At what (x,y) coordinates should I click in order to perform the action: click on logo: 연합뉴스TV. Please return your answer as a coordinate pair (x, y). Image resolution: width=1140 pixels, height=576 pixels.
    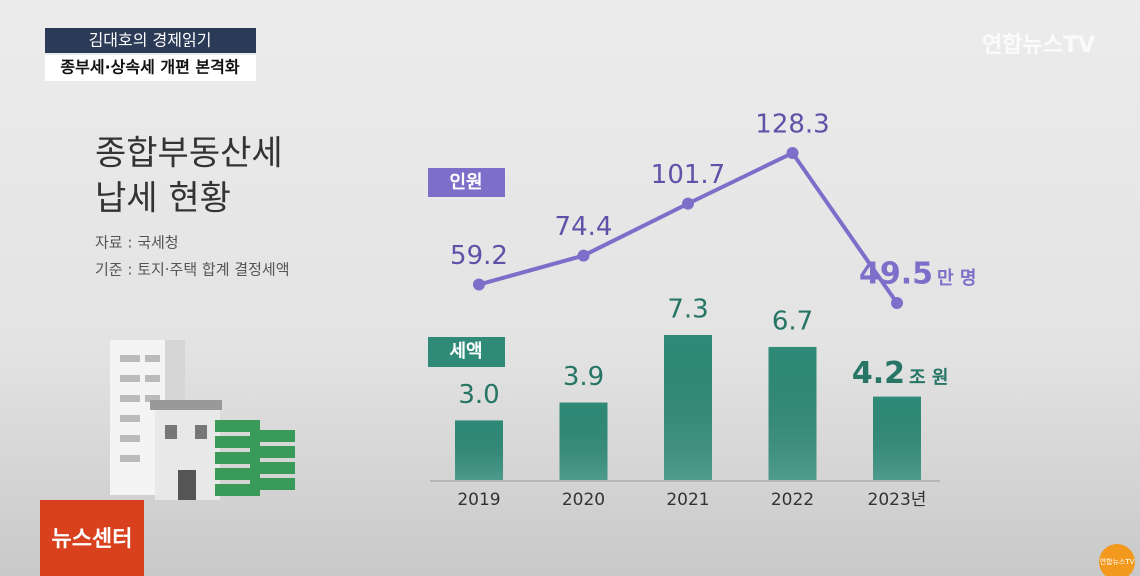
    Looking at the image, I should click on (1038, 45).